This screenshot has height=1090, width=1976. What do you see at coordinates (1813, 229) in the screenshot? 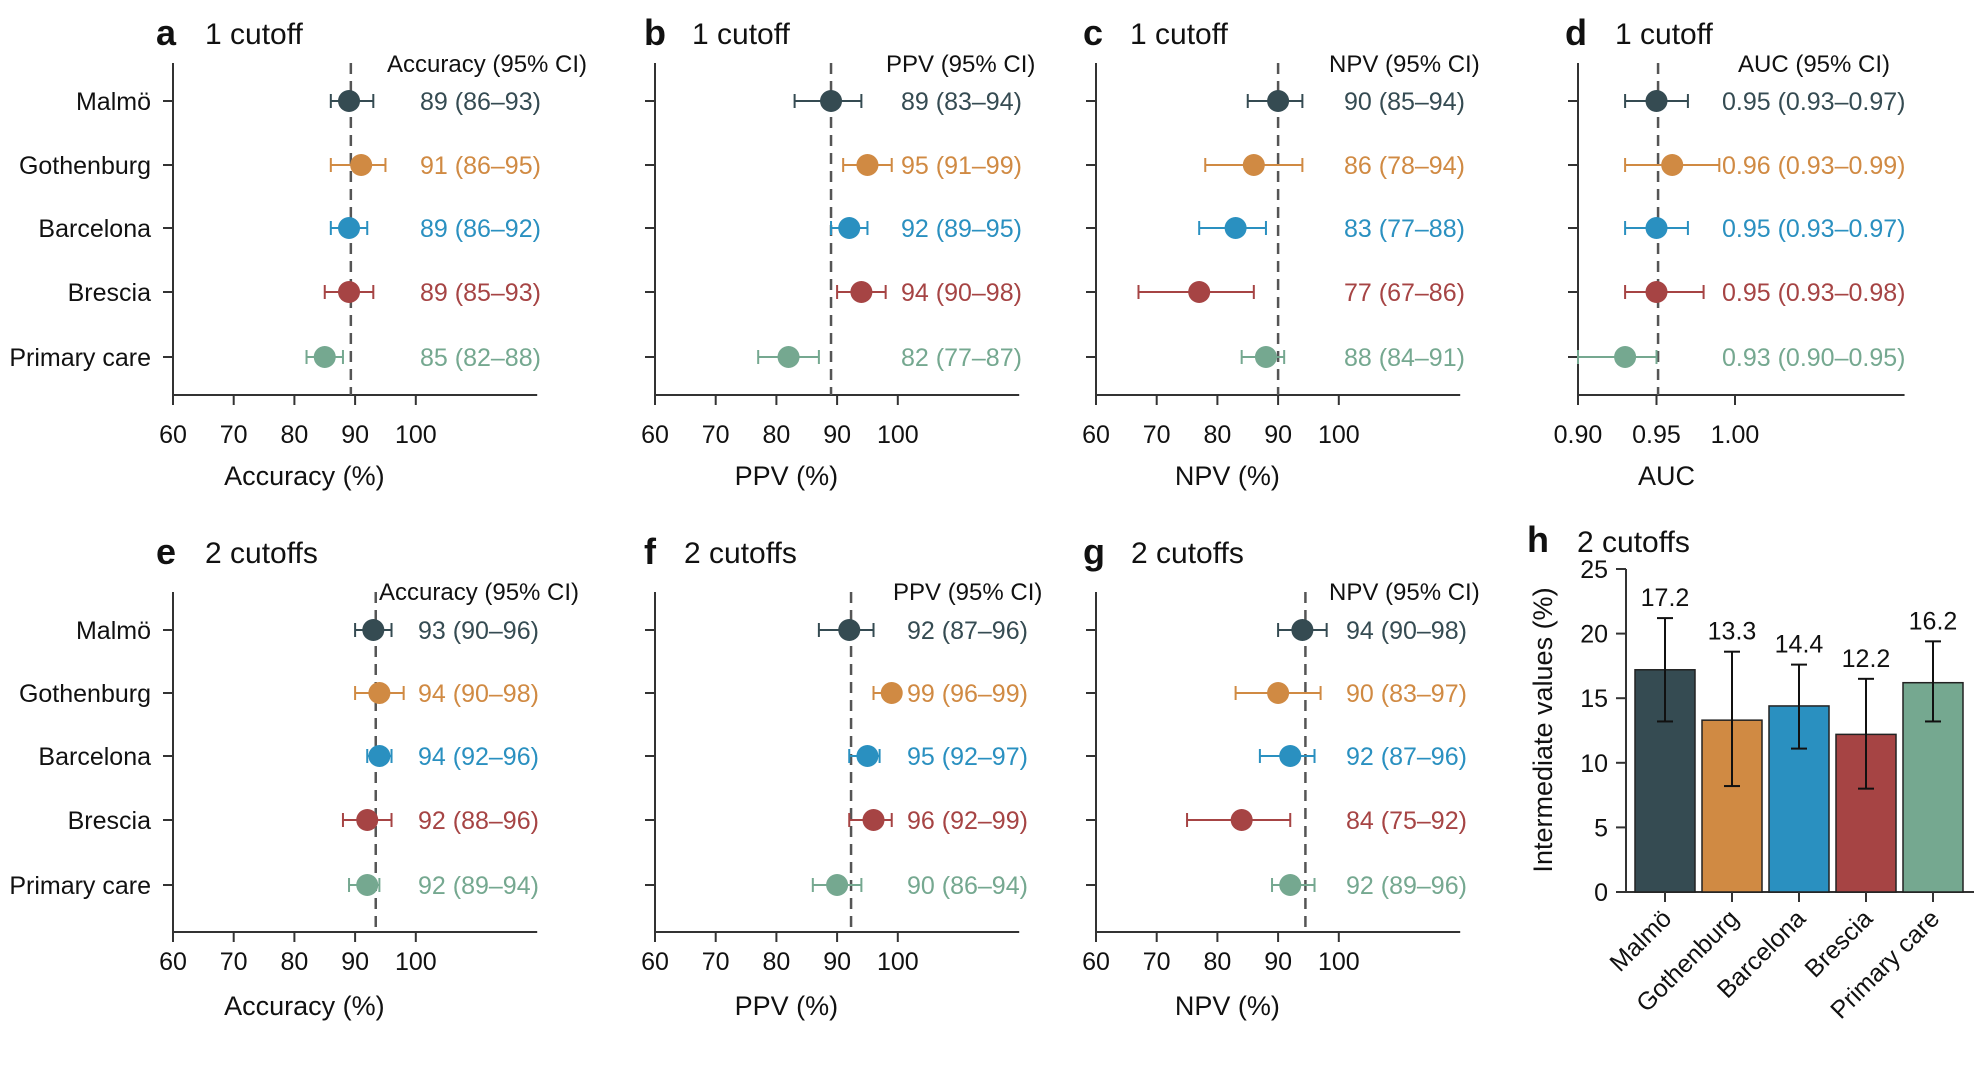
I see `ci-value: 0.95 (0.93–0.97)` at bounding box center [1813, 229].